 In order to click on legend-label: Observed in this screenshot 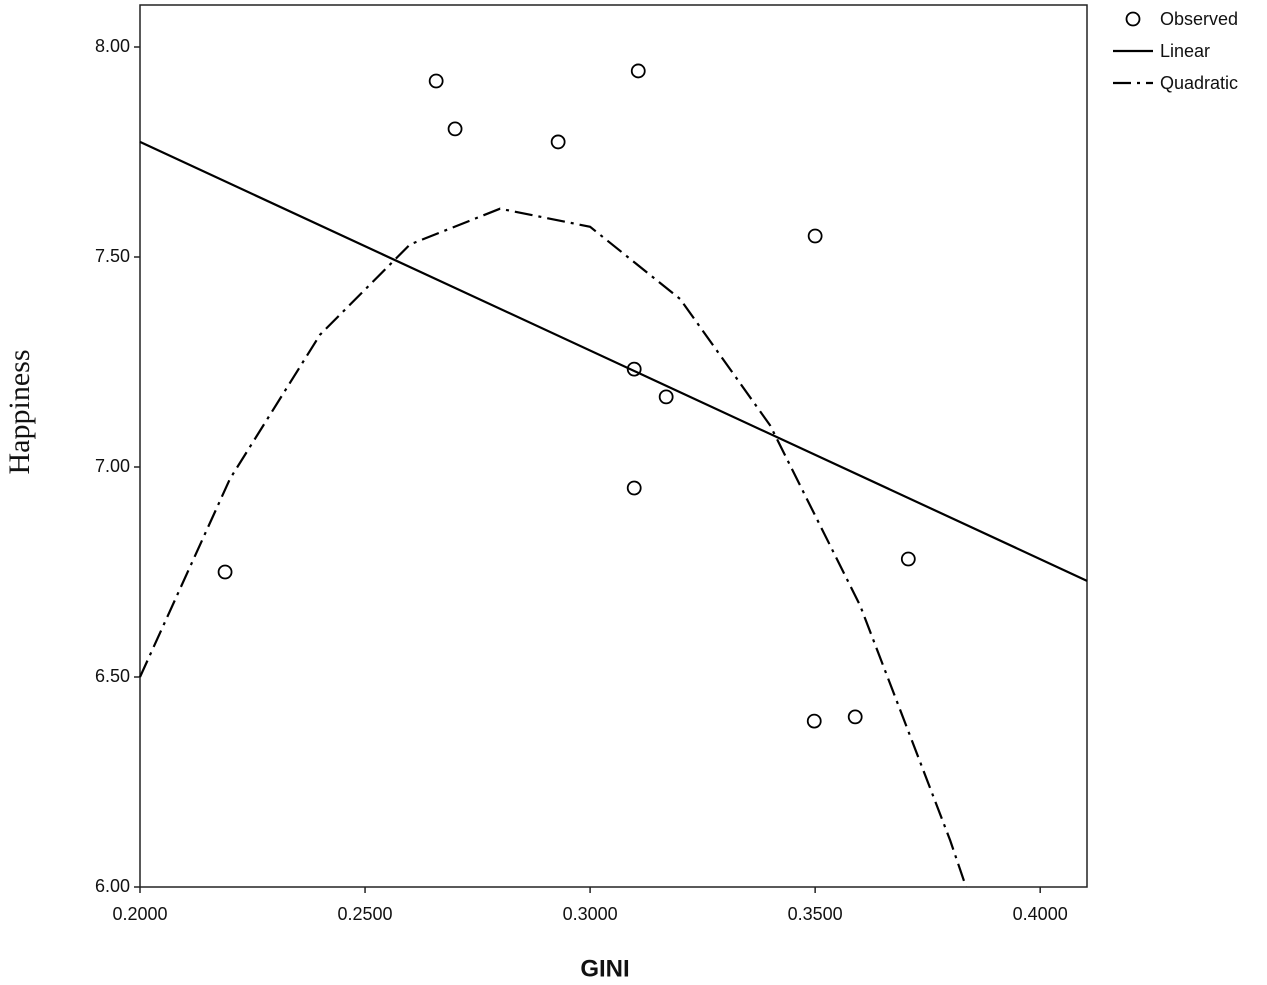, I will do `click(1199, 19)`.